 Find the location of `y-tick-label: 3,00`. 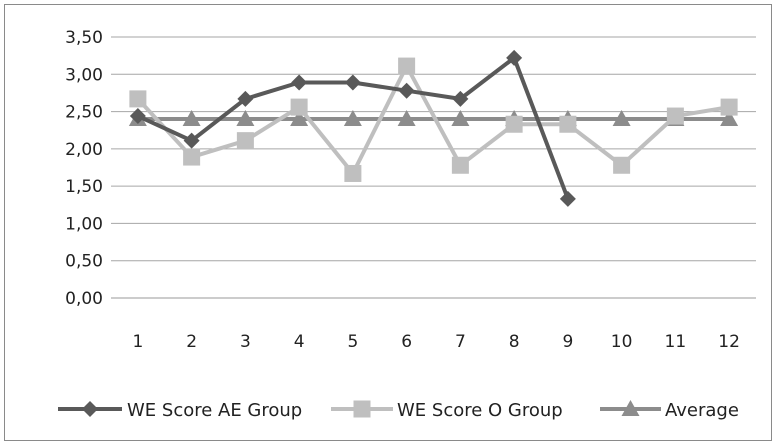

y-tick-label: 3,00 is located at coordinates (84, 75).